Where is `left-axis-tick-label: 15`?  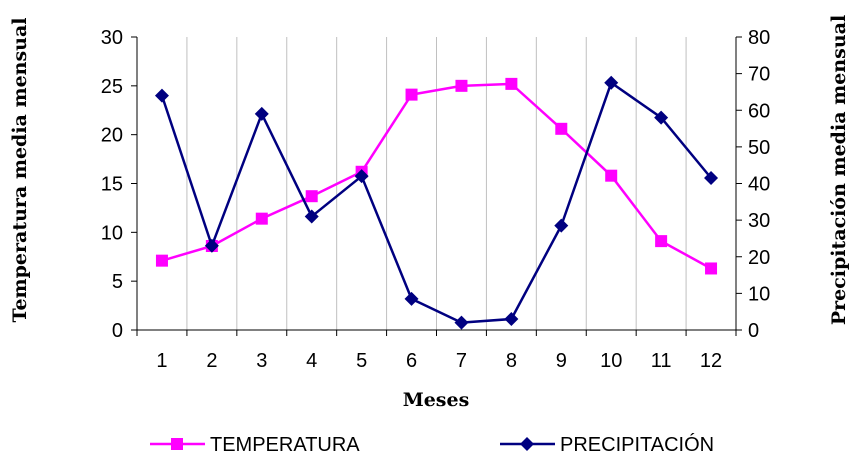 left-axis-tick-label: 15 is located at coordinates (112, 185).